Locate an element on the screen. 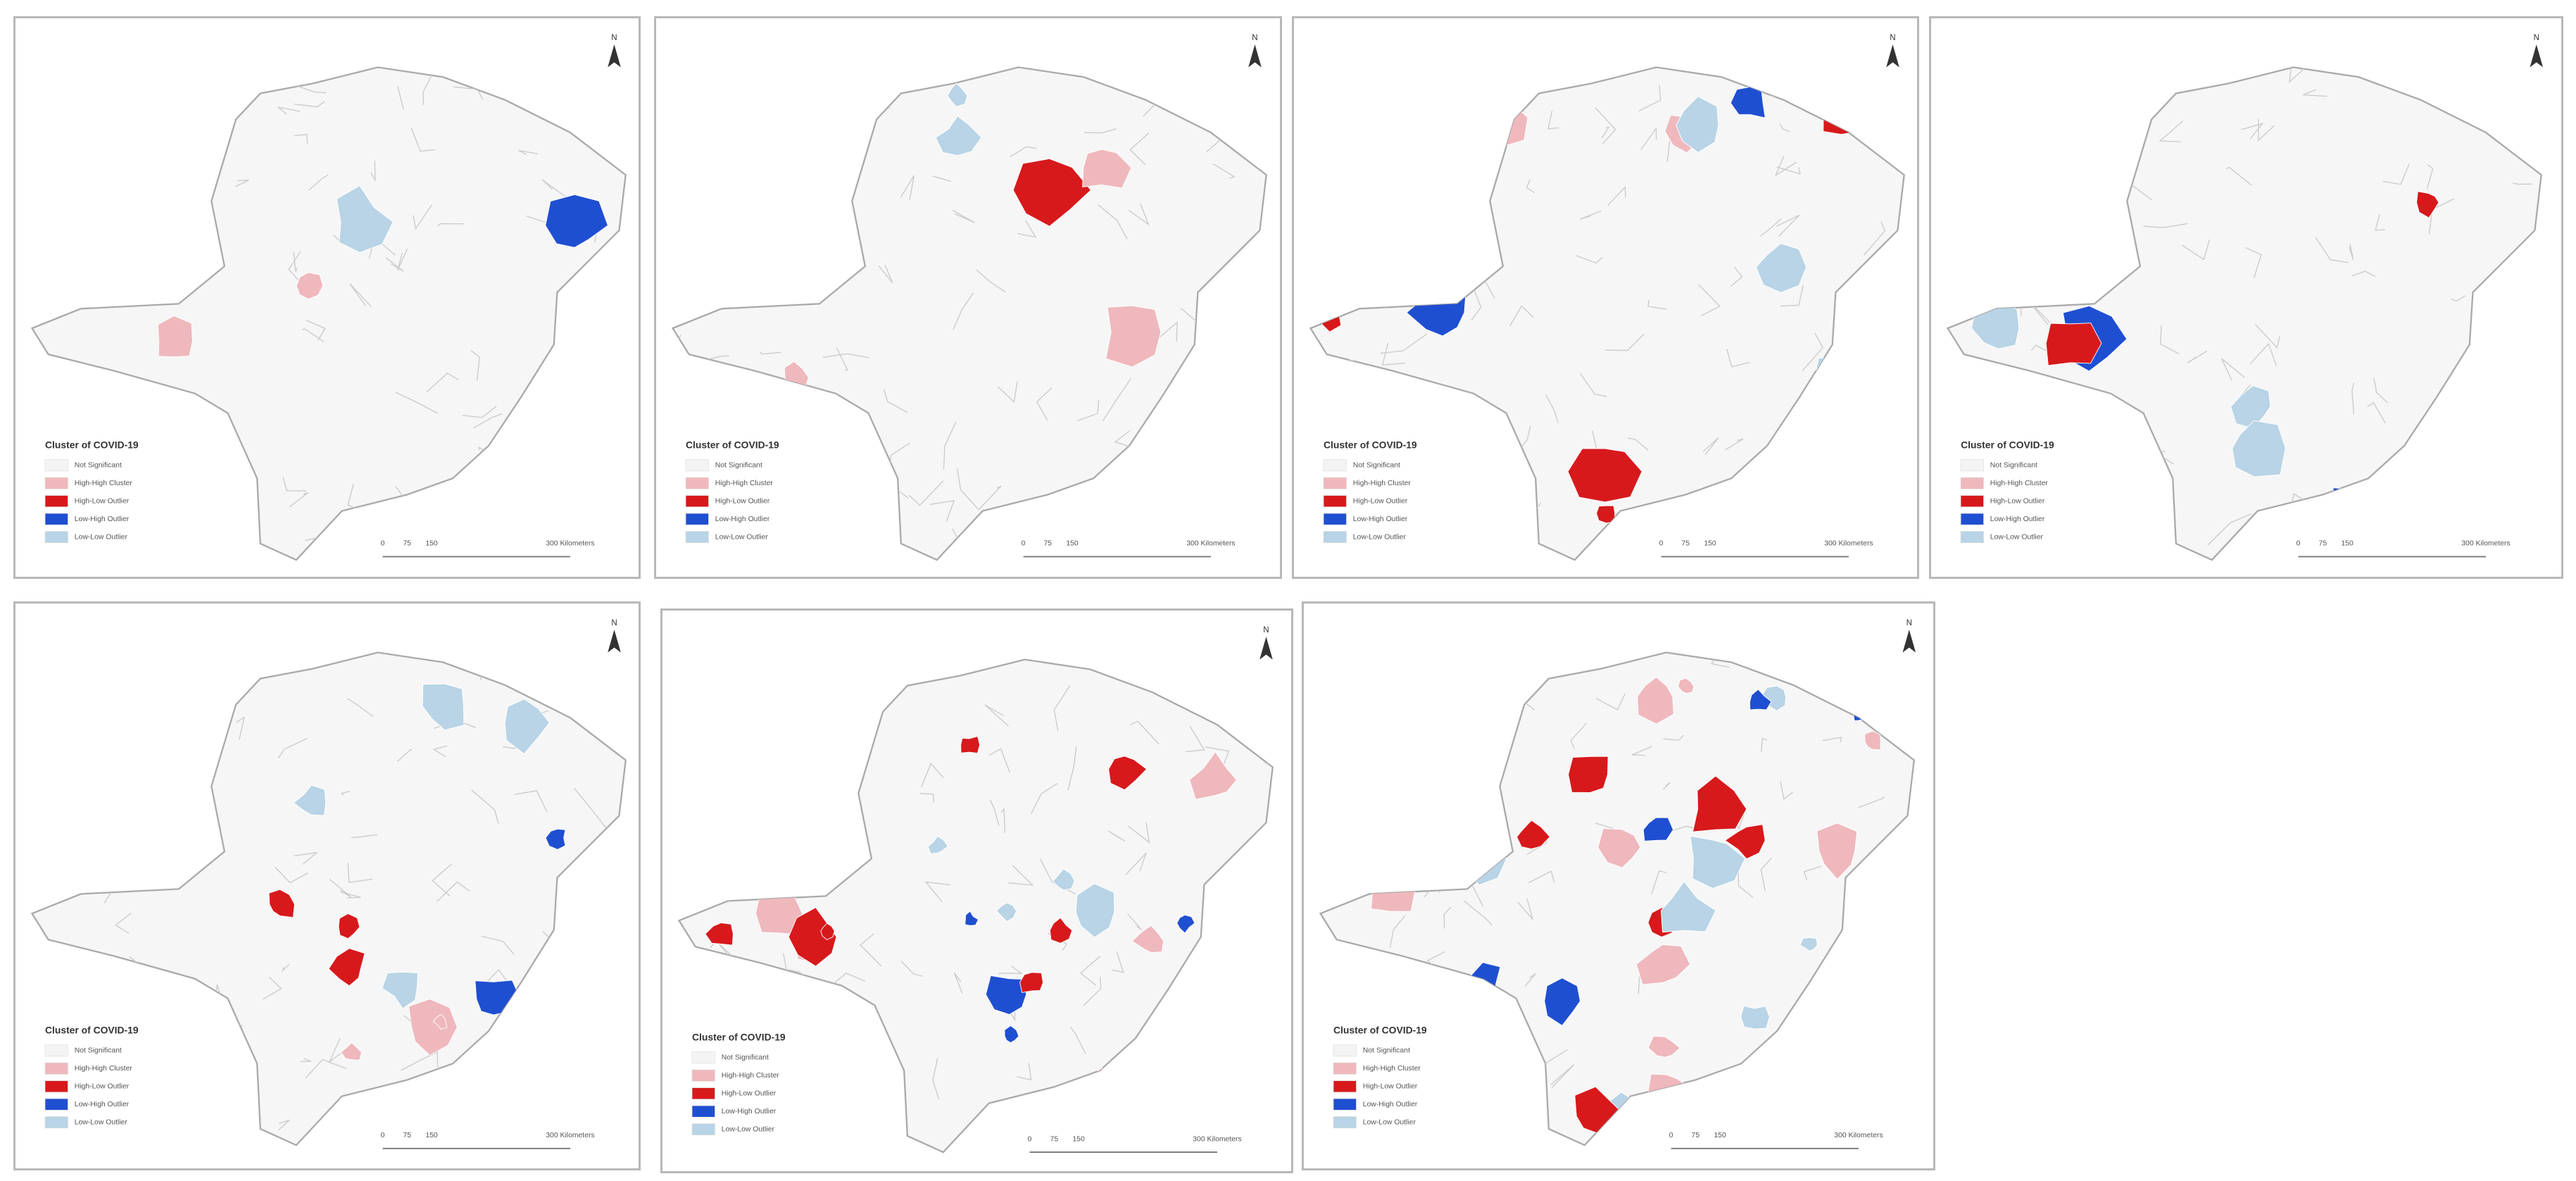 This screenshot has width=2576, height=1181. legend-label: High-Low Outlier is located at coordinates (102, 1087).